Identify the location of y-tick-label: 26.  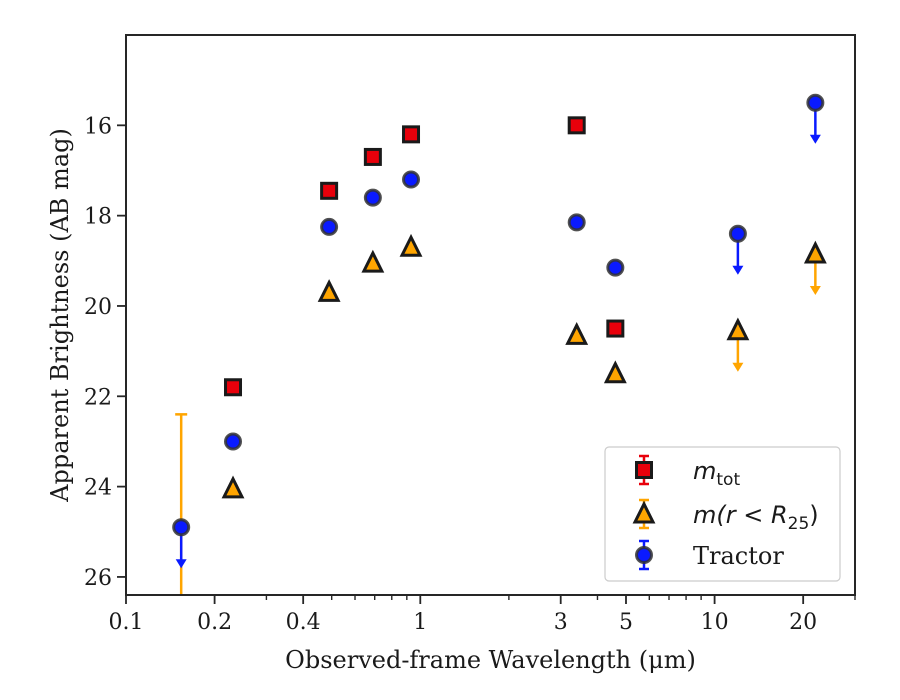
(98, 578).